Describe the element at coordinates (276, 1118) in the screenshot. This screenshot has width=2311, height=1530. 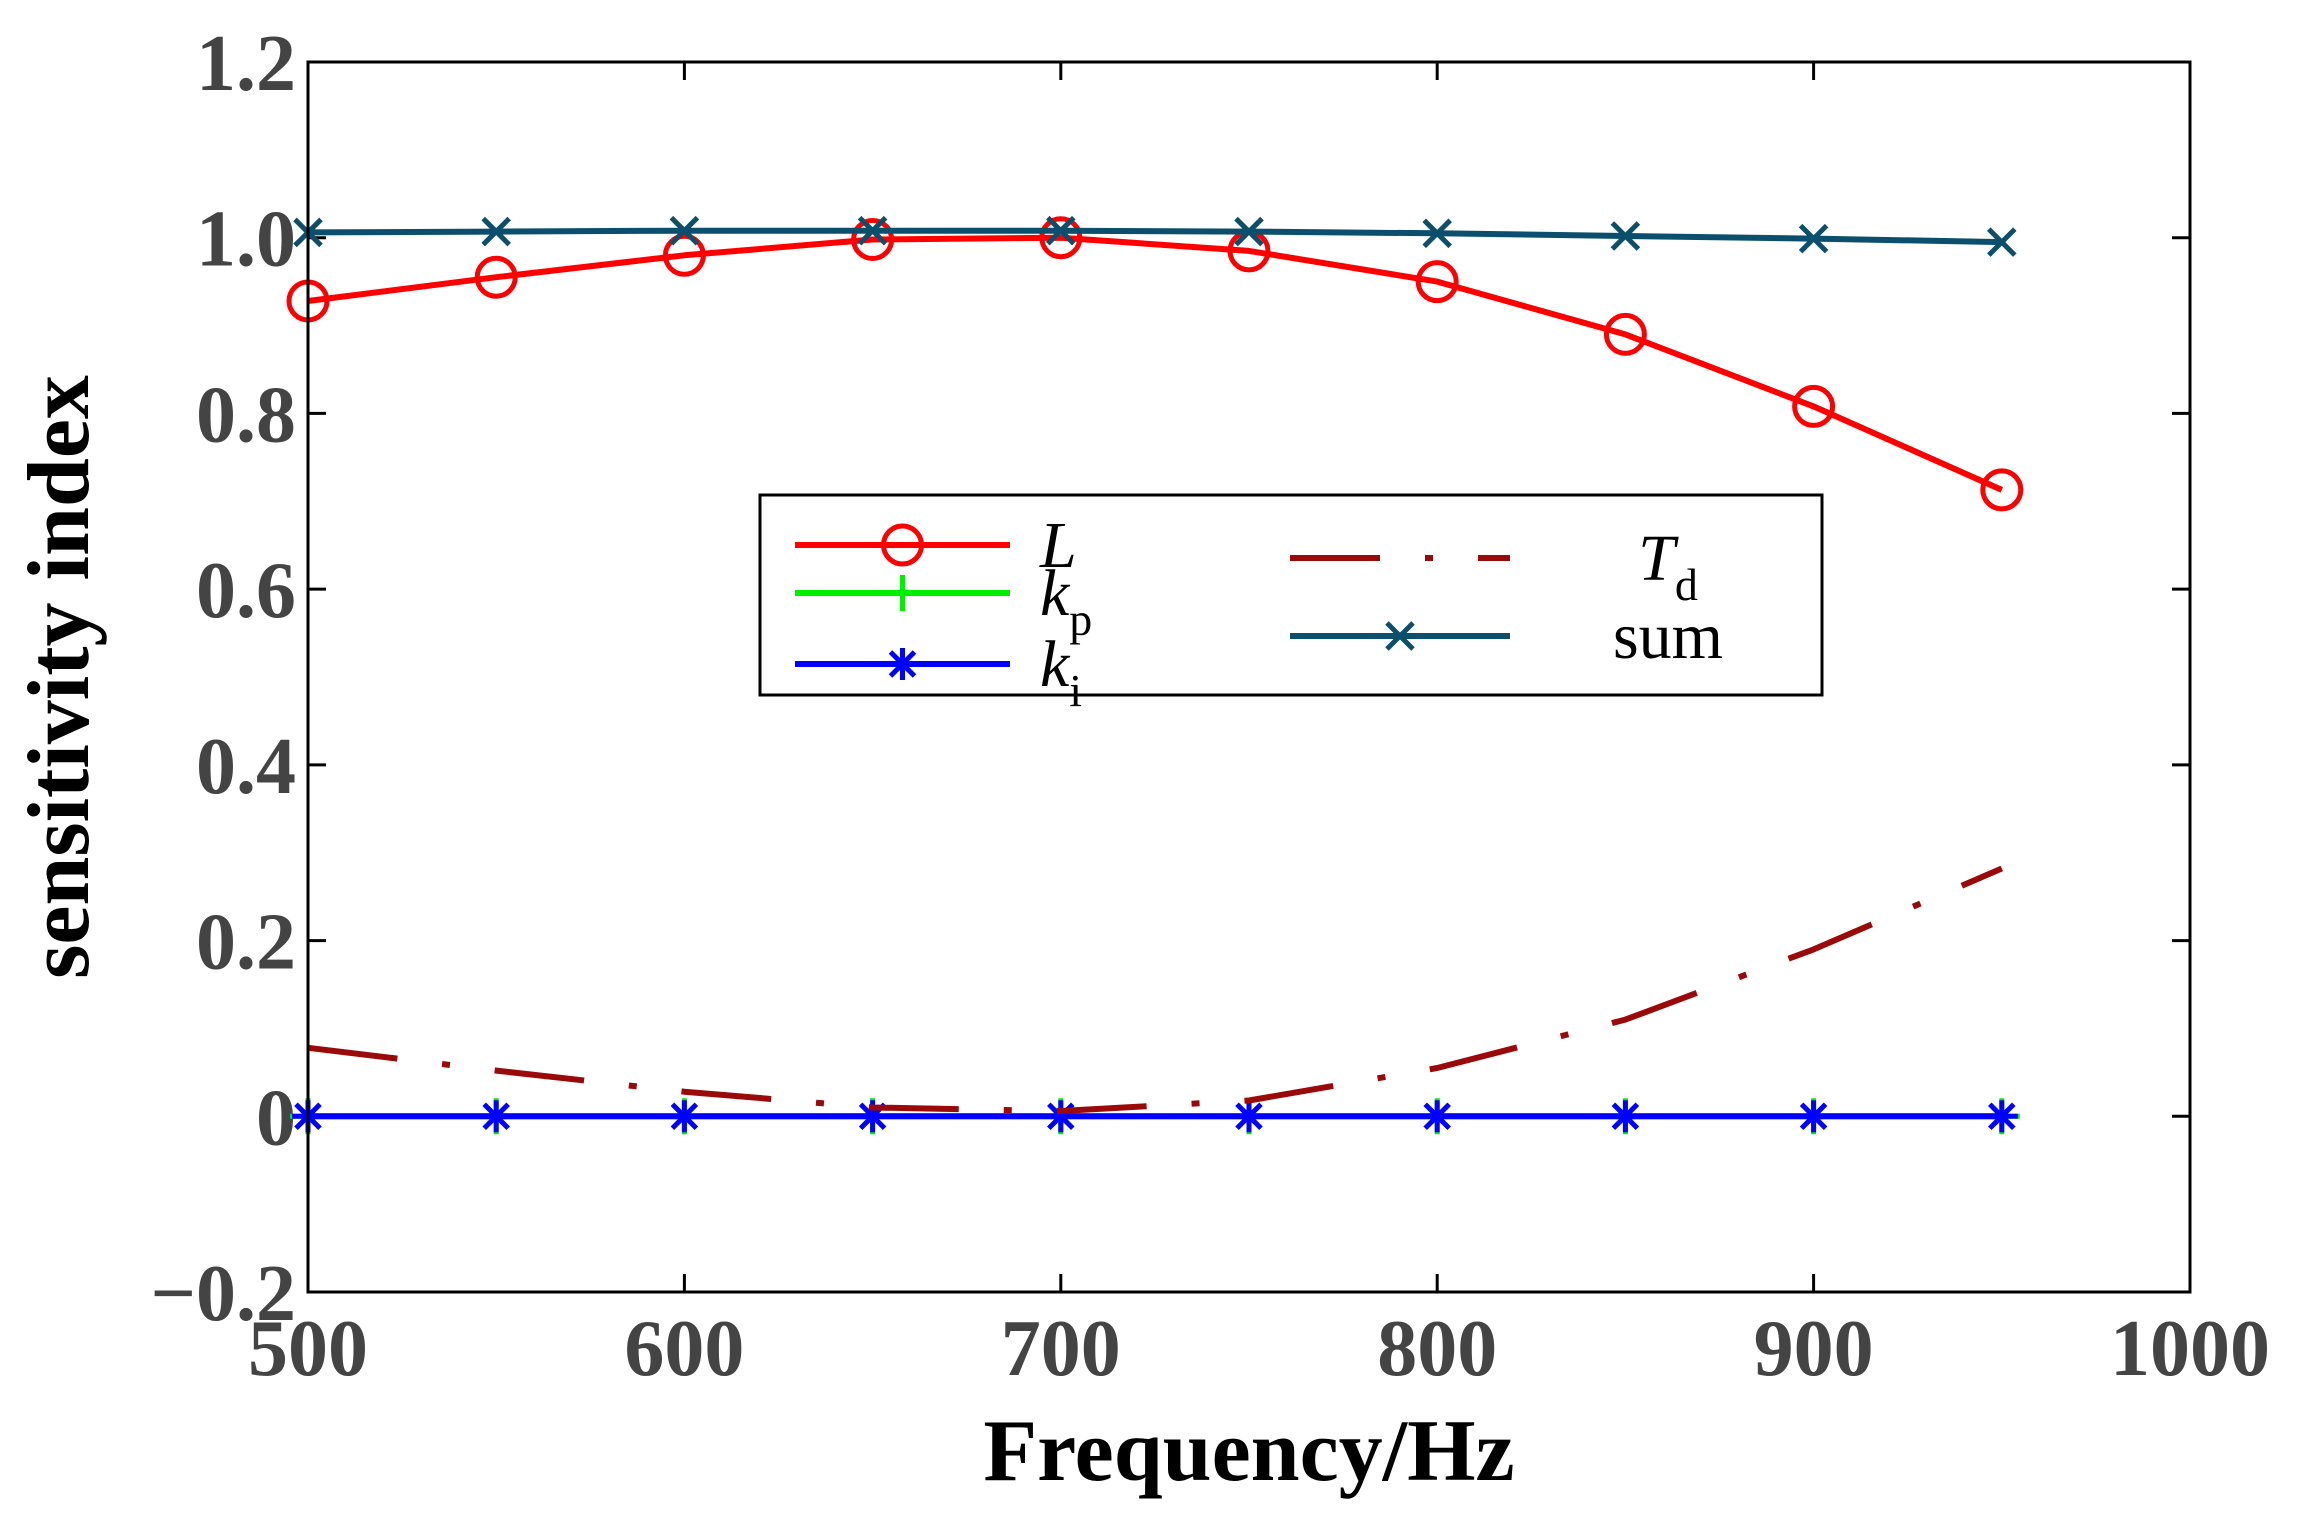
I see `y-tick-label: 0` at that location.